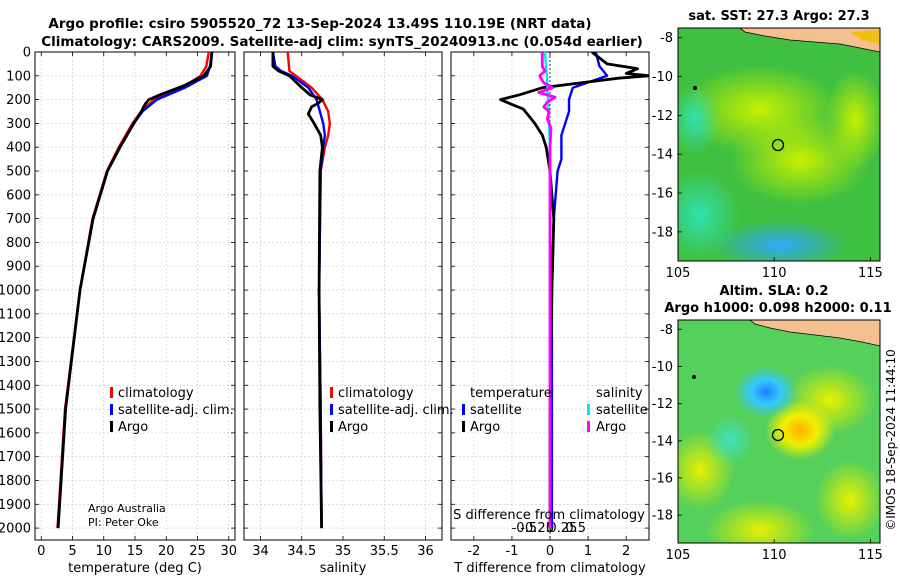 This screenshot has width=900, height=584. What do you see at coordinates (588, 551) in the screenshot?
I see `x-tick-label: 1` at bounding box center [588, 551].